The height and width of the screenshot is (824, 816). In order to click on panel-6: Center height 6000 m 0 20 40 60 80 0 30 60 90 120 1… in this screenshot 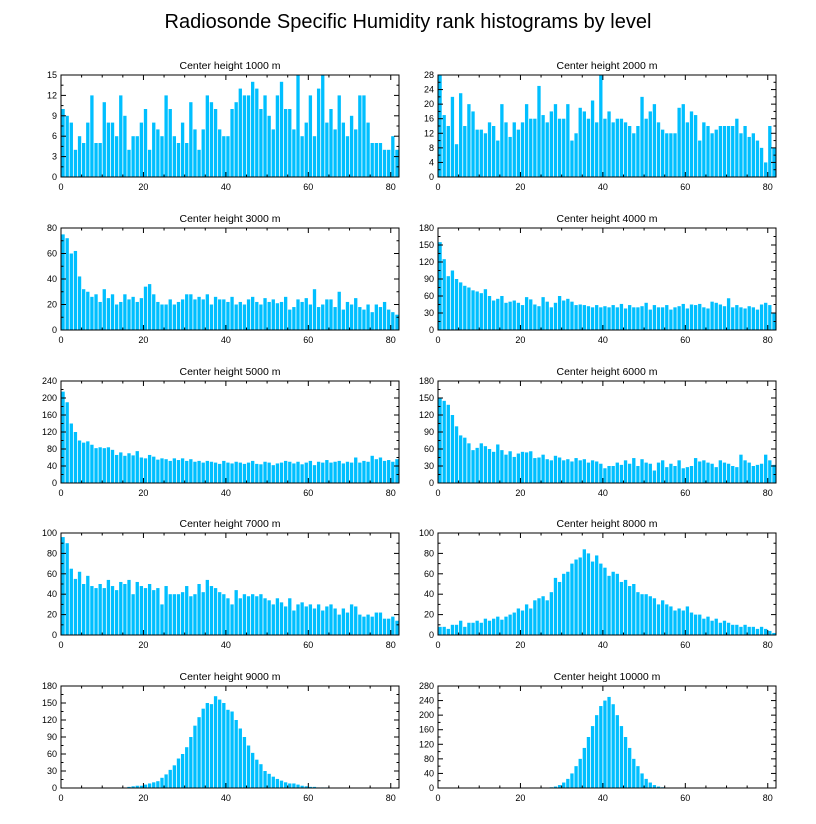, I will do `click(598, 432)`.